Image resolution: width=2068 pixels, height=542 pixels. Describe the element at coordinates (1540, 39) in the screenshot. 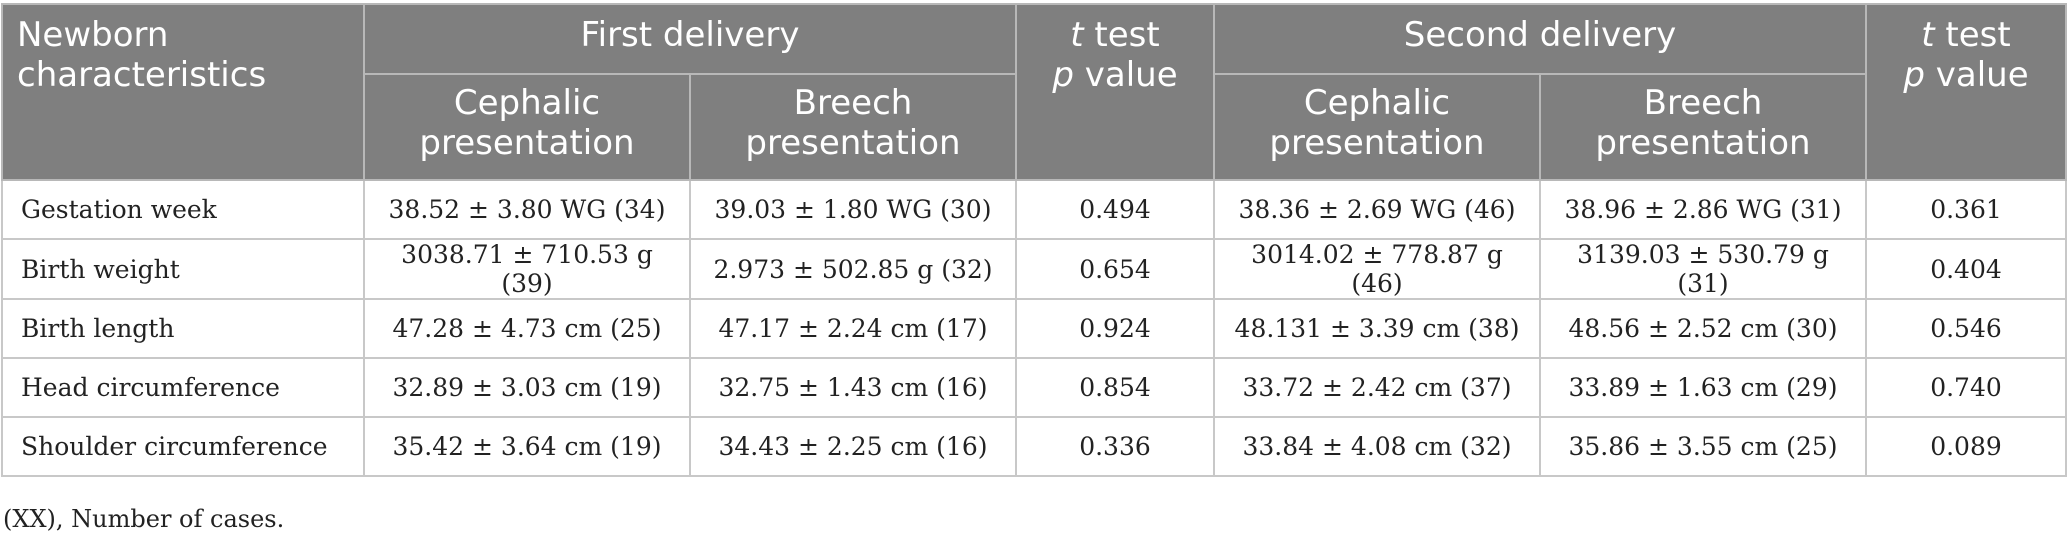

I see `header-second-delivery: Second delivery` at that location.